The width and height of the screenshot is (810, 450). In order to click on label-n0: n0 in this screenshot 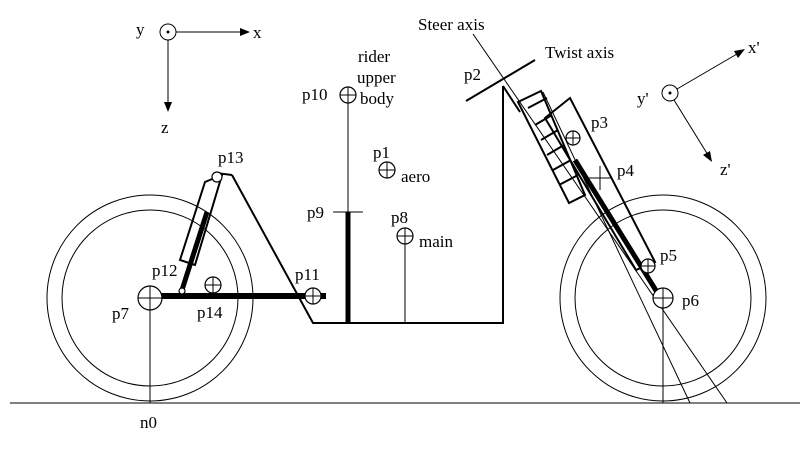, I will do `click(148, 422)`.